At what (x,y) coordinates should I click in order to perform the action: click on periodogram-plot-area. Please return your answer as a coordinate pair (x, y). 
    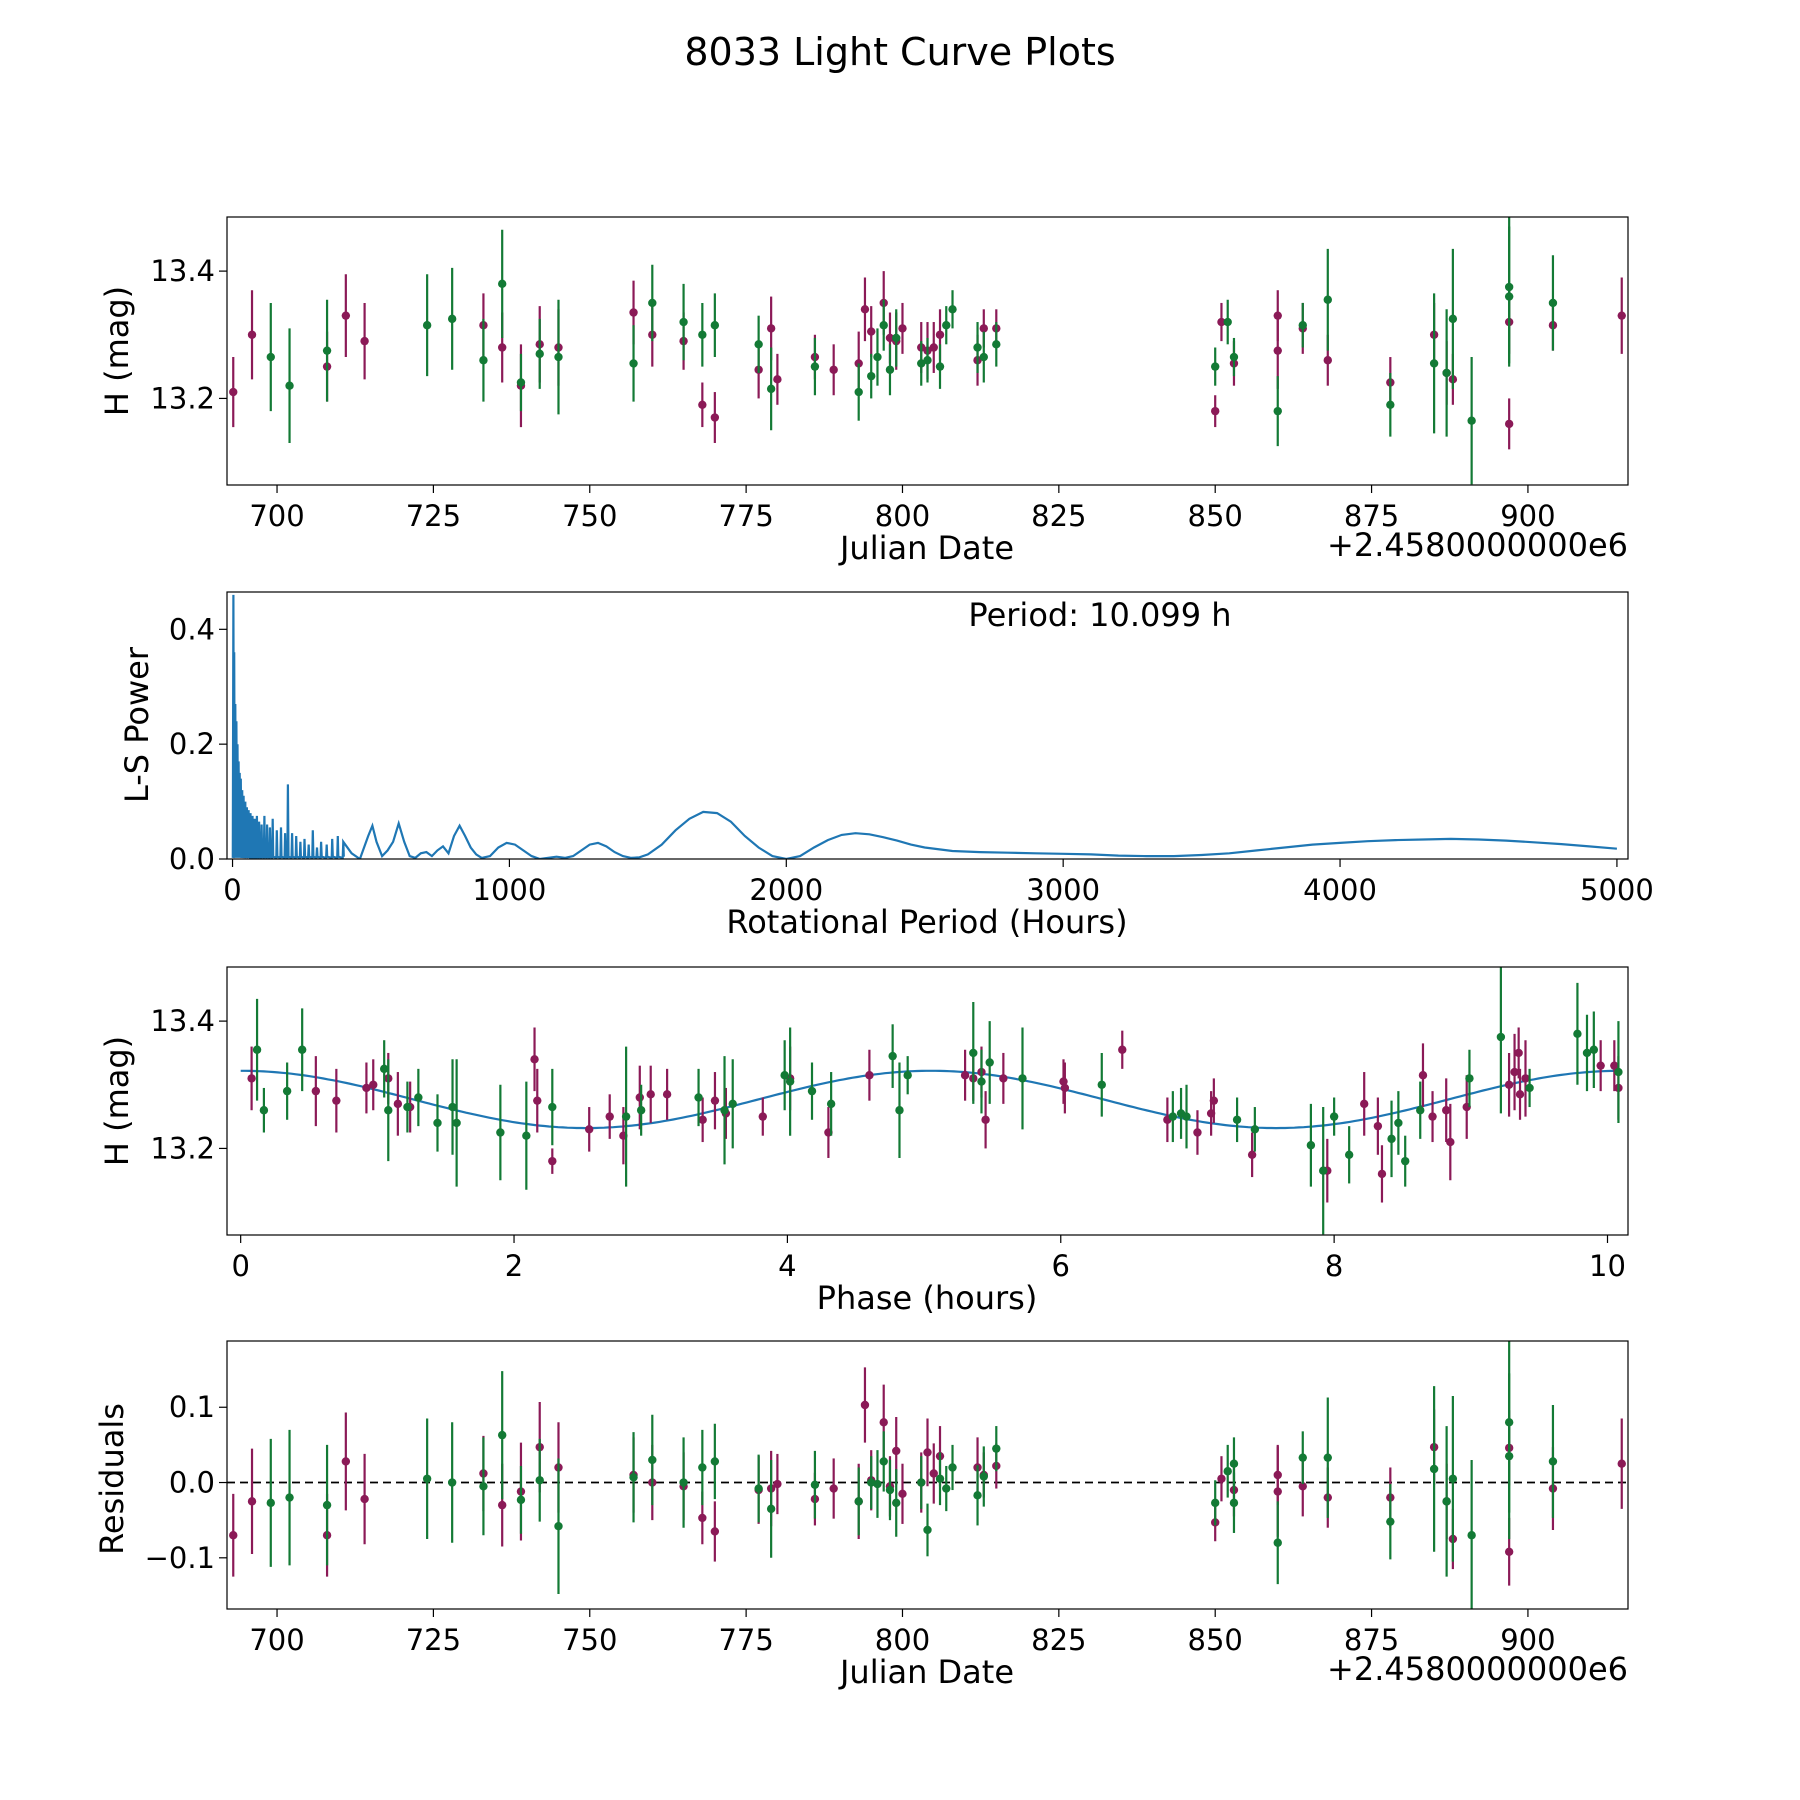
    Looking at the image, I should click on (924, 726).